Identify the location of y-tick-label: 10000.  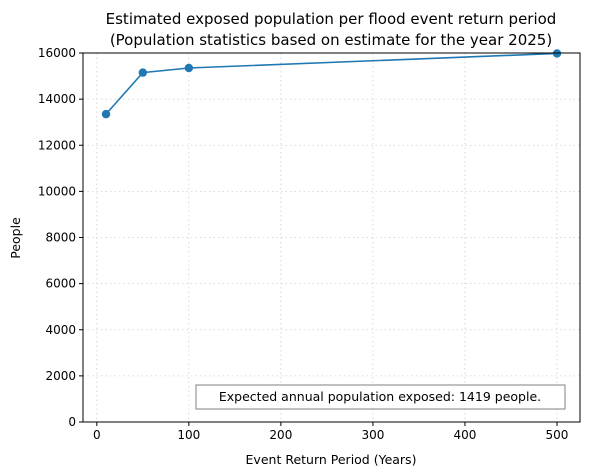
(57, 191).